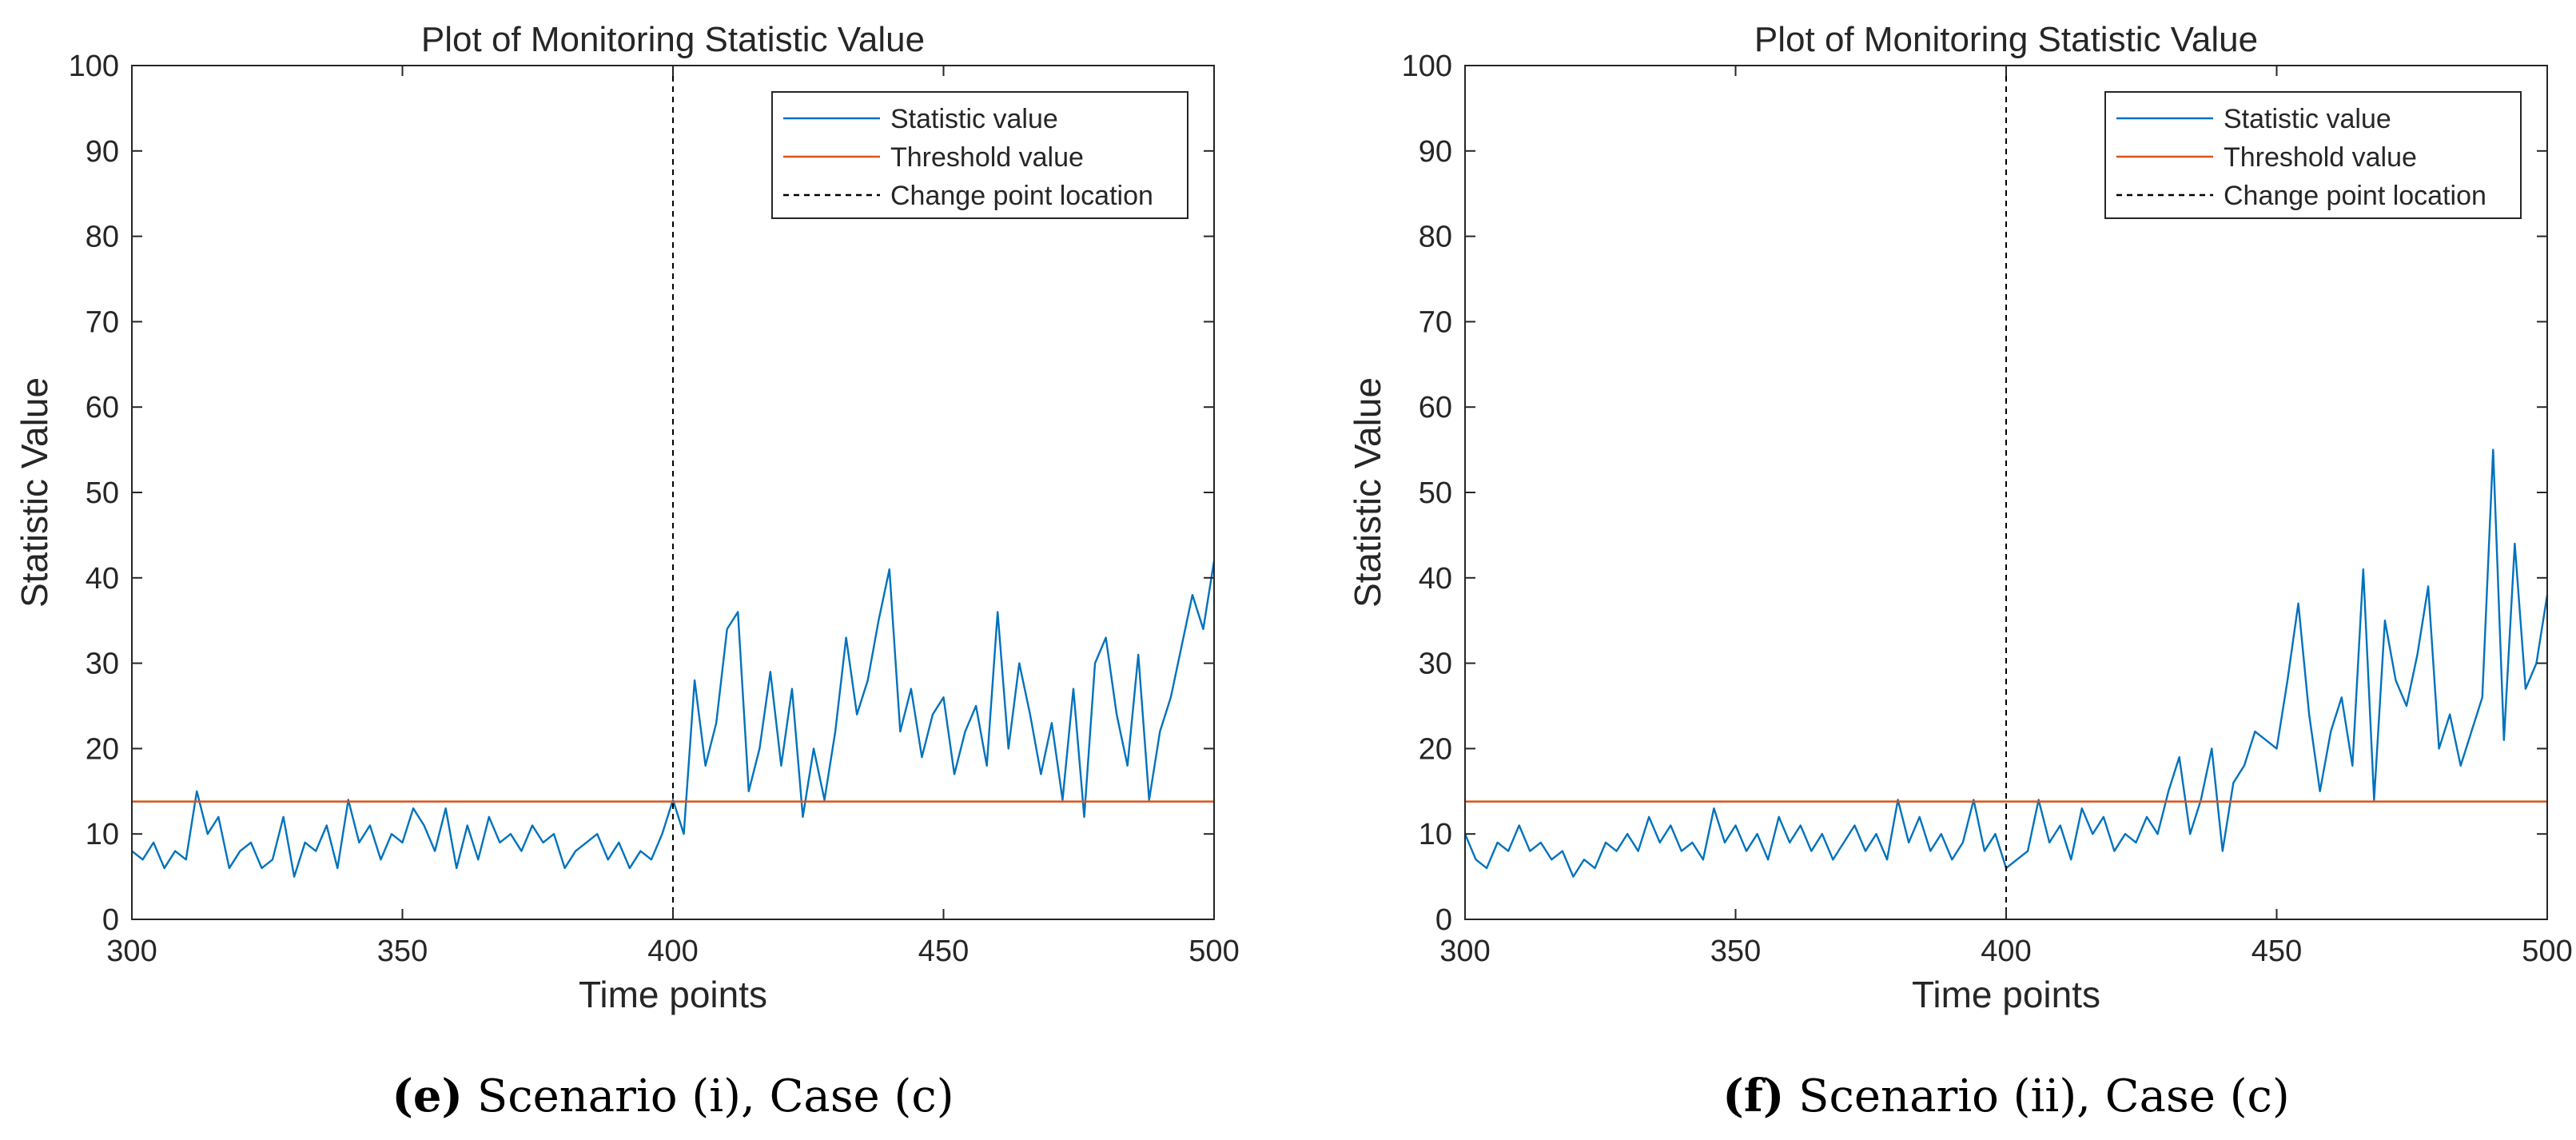 This screenshot has height=1140, width=2576. What do you see at coordinates (715, 1096) in the screenshot?
I see `caption-text: Scenario (i), Case (c)` at bounding box center [715, 1096].